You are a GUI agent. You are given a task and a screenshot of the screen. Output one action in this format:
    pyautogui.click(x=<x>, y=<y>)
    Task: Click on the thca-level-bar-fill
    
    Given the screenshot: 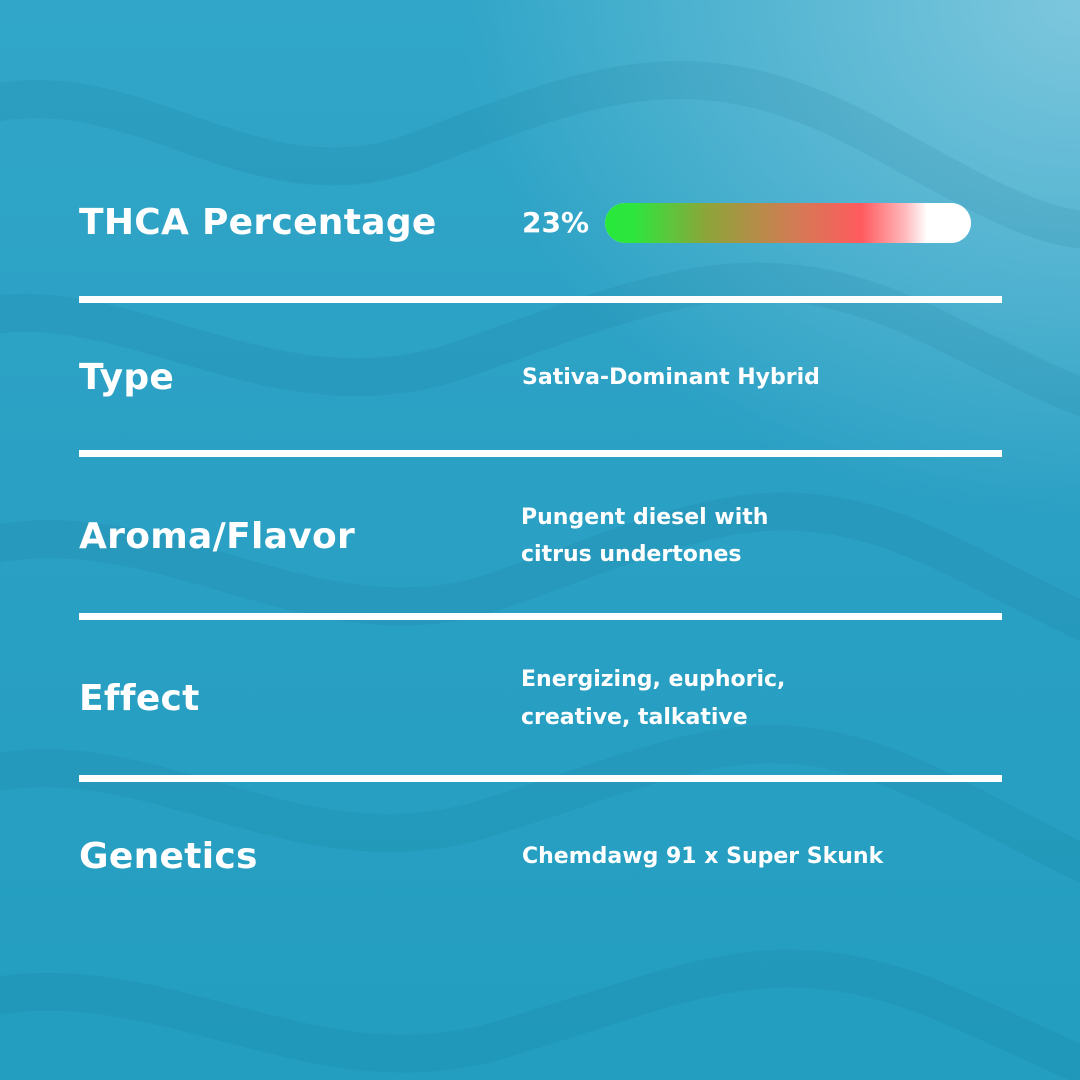 What is the action you would take?
    pyautogui.click(x=788, y=223)
    